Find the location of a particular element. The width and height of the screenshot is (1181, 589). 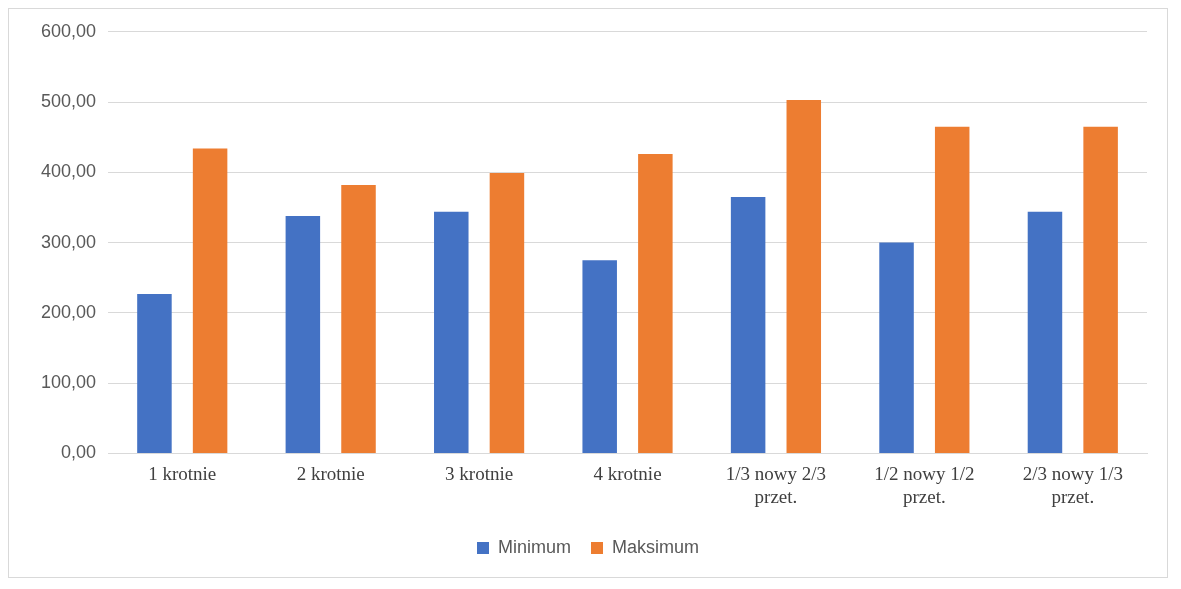

y-tick-label: 200,00 is located at coordinates (68, 311).